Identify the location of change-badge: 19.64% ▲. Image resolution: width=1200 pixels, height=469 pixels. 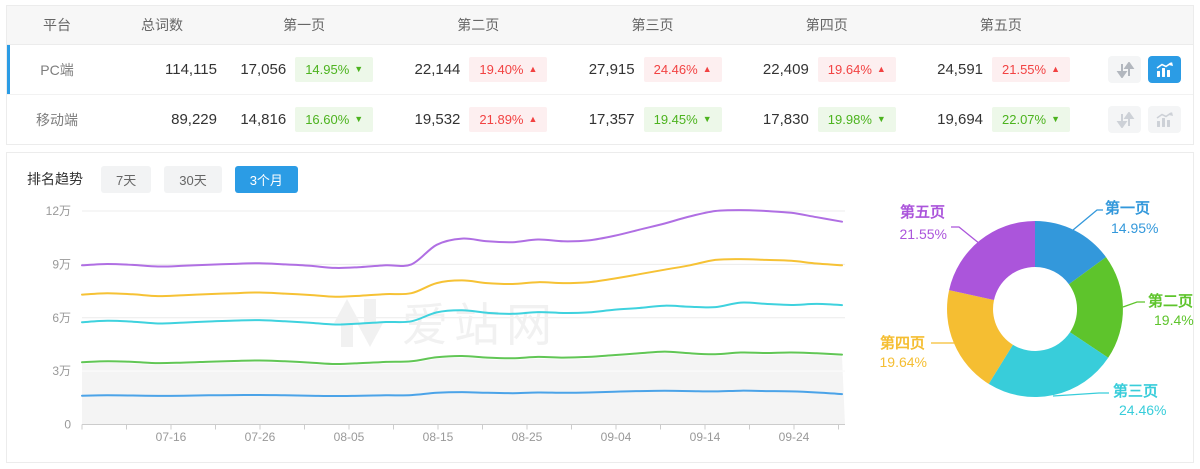
(856, 69).